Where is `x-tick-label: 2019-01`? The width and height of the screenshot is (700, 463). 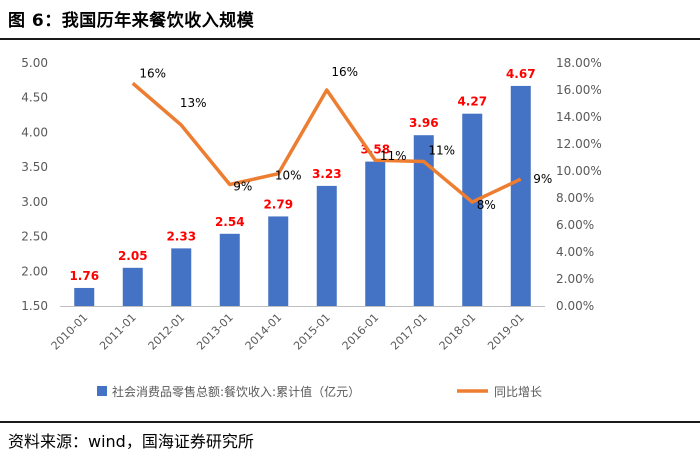 x-tick-label: 2019-01 is located at coordinates (506, 332).